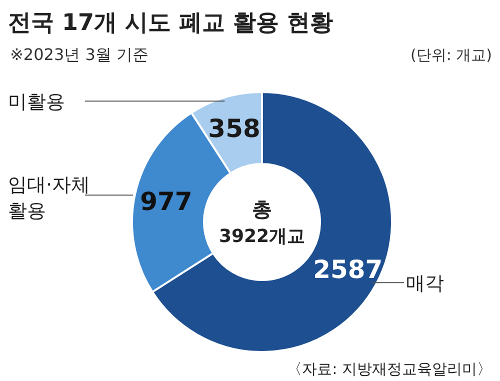 Image resolution: width=500 pixels, height=381 pixels. What do you see at coordinates (171, 23) in the screenshot?
I see `chart-title: 전국 17개 시도 폐교 활용 현황` at bounding box center [171, 23].